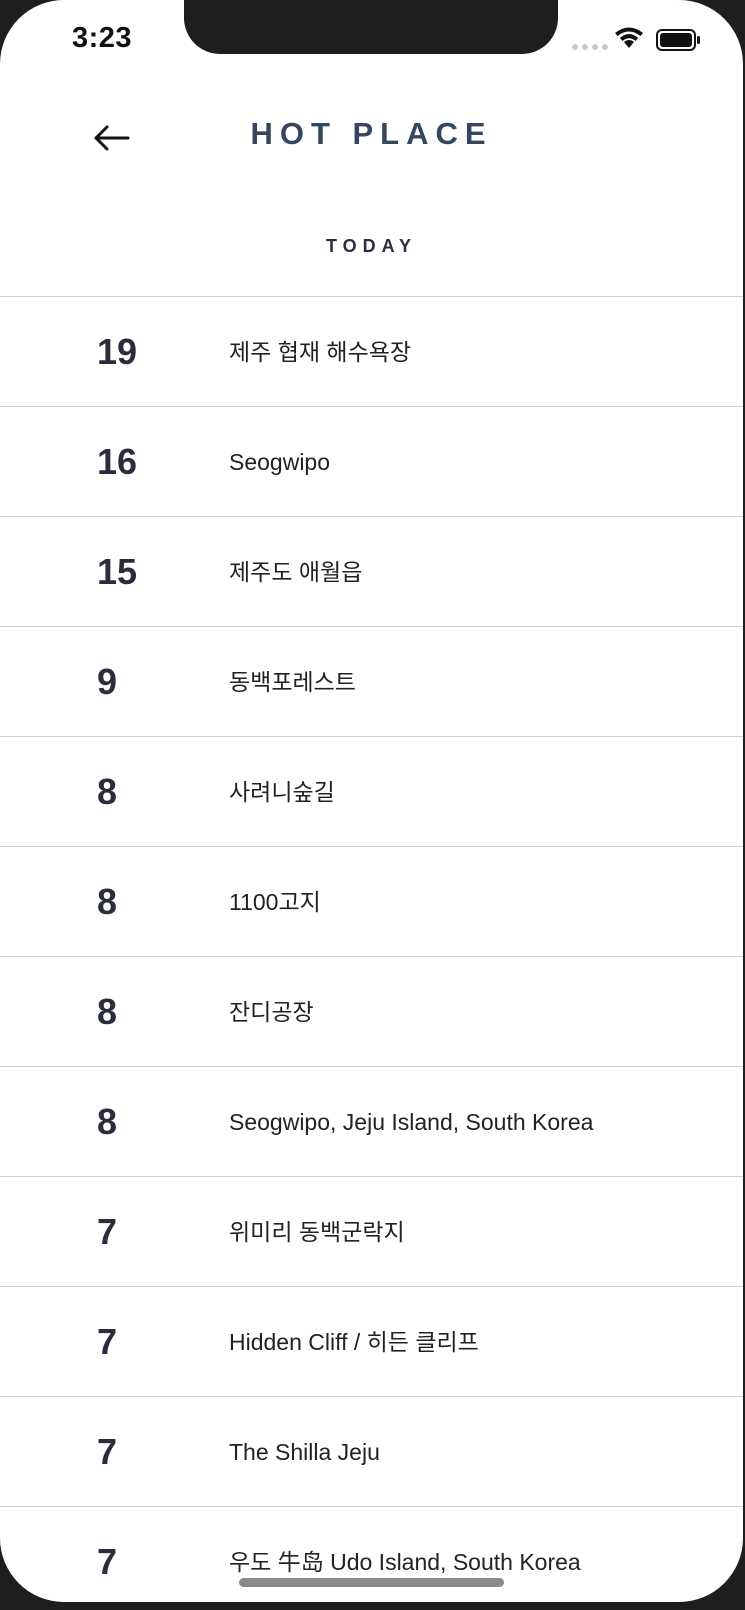 This screenshot has height=1610, width=745. What do you see at coordinates (117, 571) in the screenshot?
I see `visit-count: 15` at bounding box center [117, 571].